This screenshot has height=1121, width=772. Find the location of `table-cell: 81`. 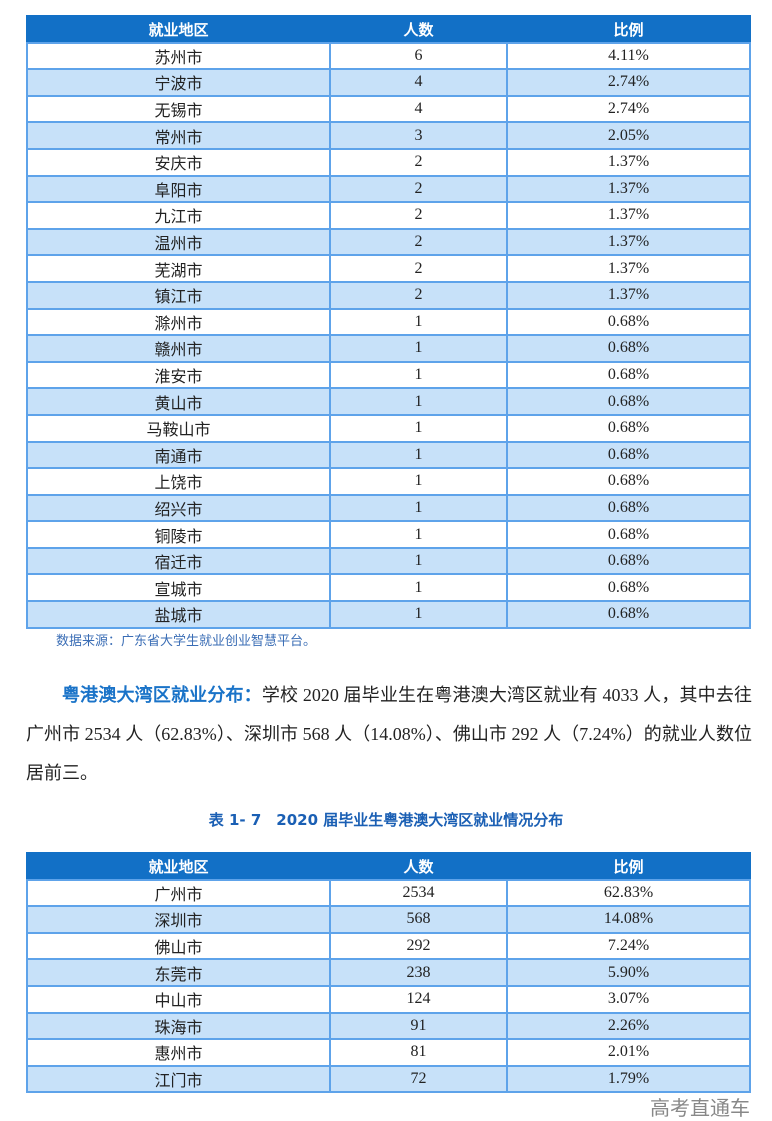

table-cell: 81 is located at coordinates (418, 1052).